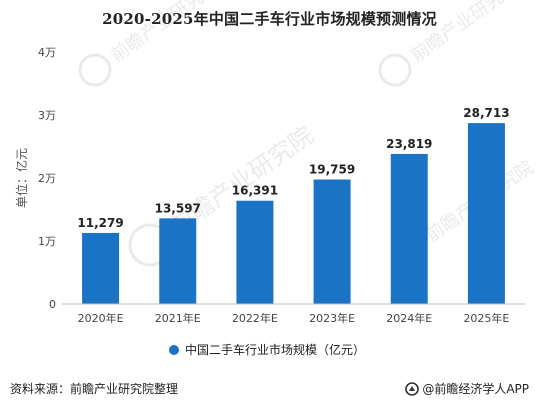 This screenshot has height=407, width=539. What do you see at coordinates (178, 318) in the screenshot?
I see `x-tick-label: 2021年E` at bounding box center [178, 318].